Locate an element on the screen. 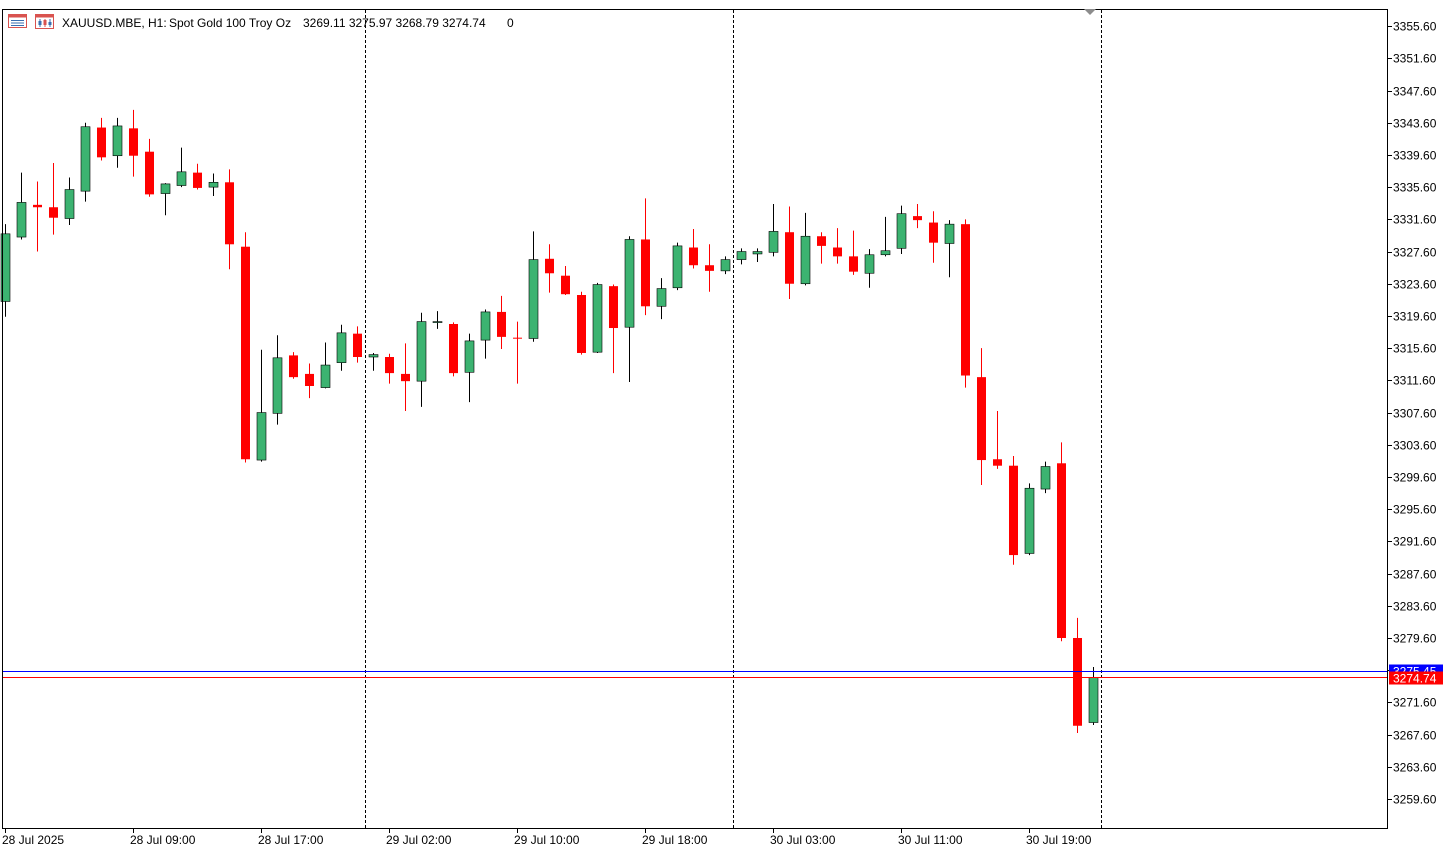  x-tick-label: 28 Jul 17:00 is located at coordinates (291, 840).